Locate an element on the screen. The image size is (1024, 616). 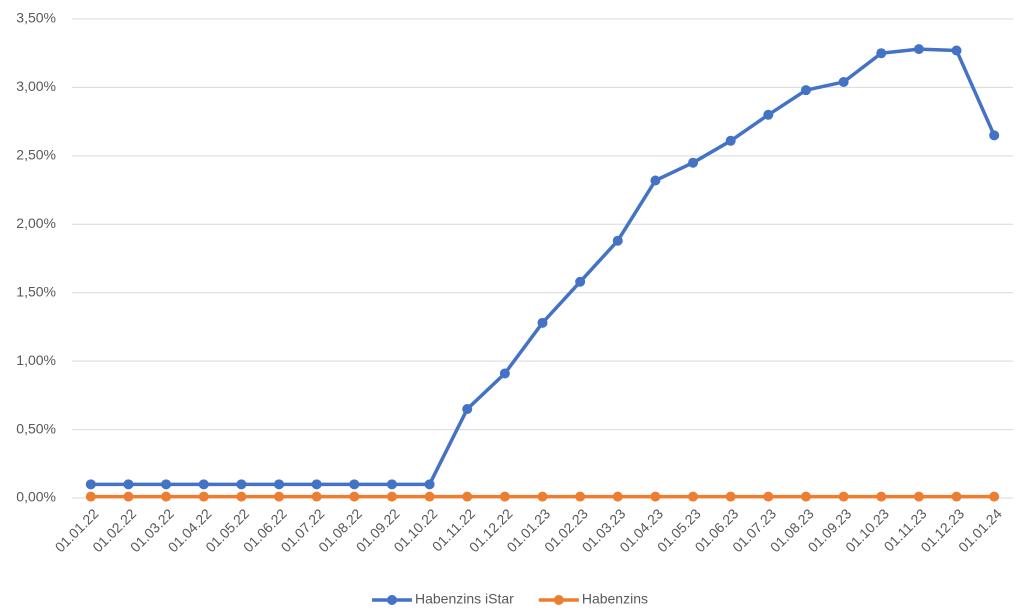
legend-label: Habenzins is located at coordinates (615, 599).